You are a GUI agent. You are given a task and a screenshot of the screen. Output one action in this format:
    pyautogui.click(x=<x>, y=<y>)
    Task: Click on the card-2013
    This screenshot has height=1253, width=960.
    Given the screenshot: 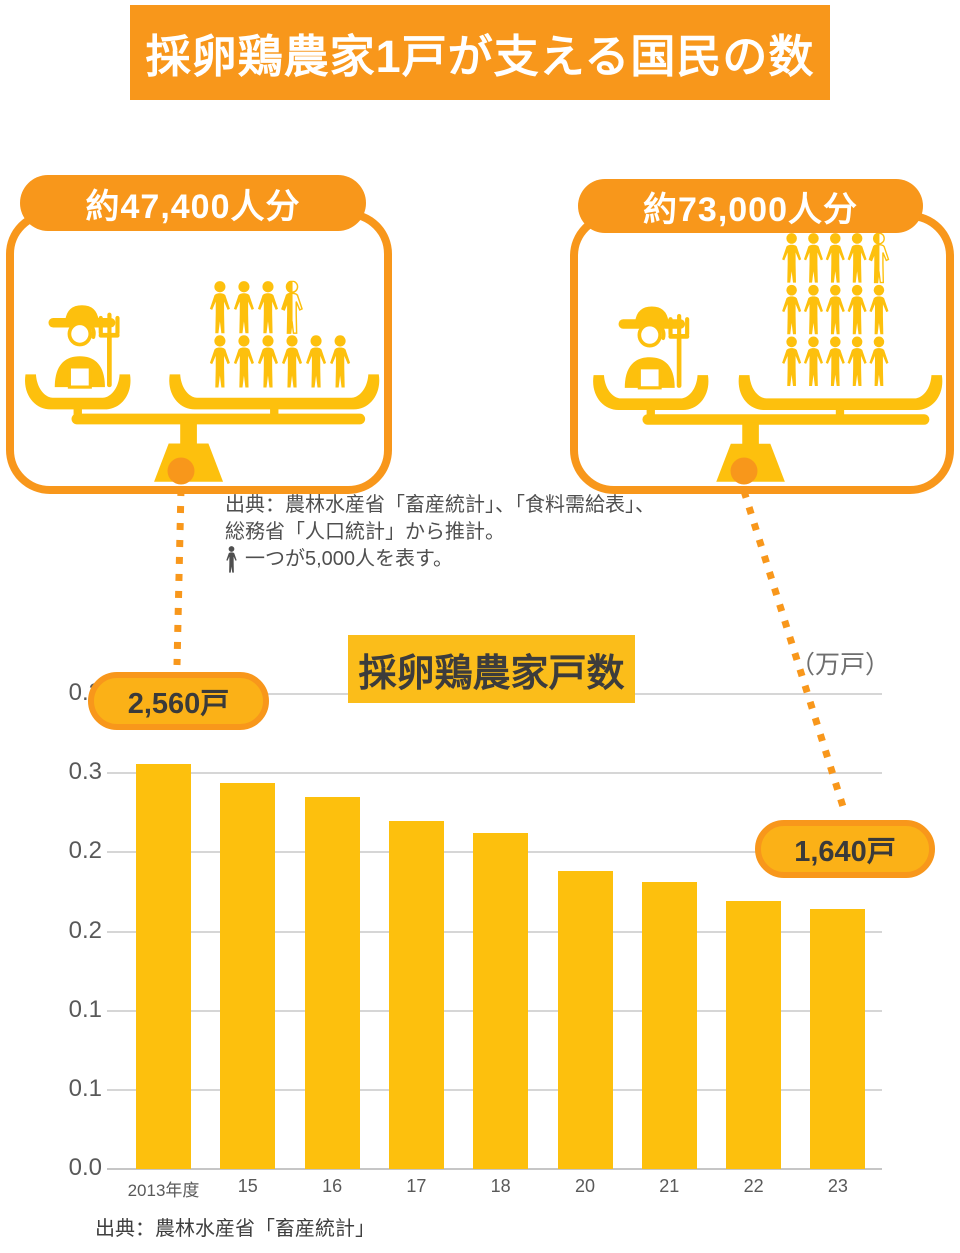 What is the action you would take?
    pyautogui.click(x=199, y=352)
    